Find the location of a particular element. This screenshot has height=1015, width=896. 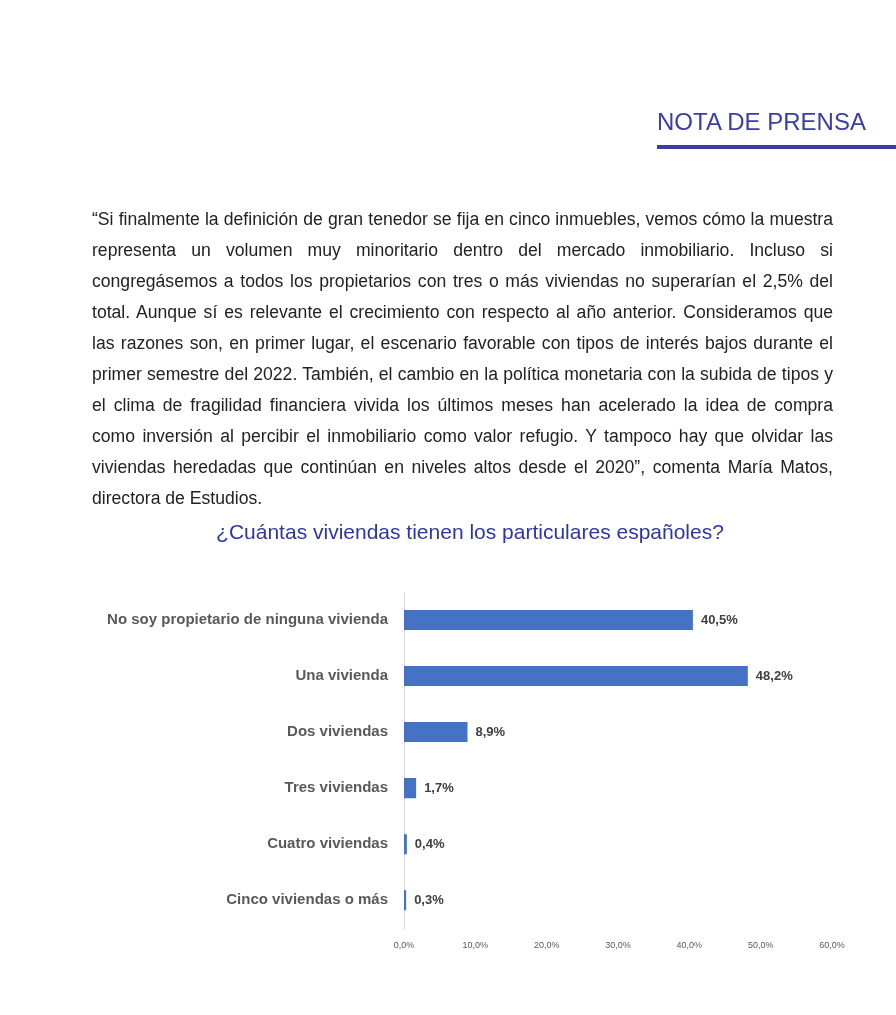

data-label: 40,5% is located at coordinates (719, 619).